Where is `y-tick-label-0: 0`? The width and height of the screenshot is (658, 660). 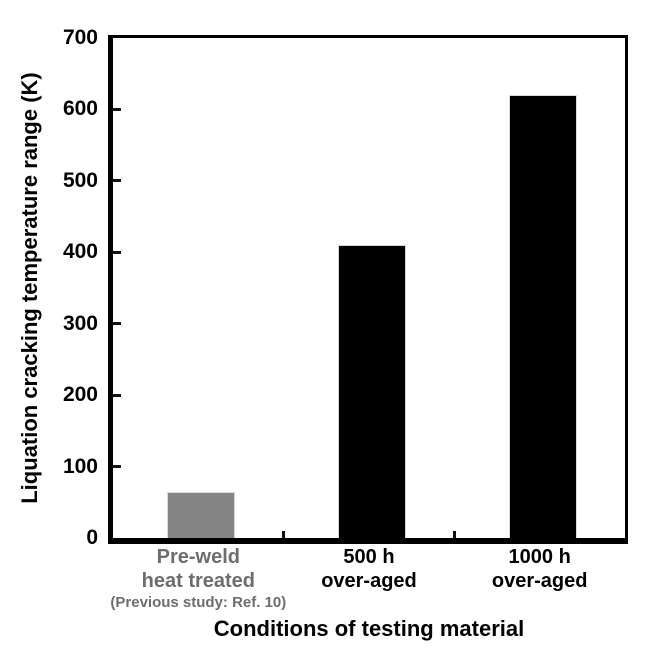 y-tick-label-0: 0 is located at coordinates (92, 537).